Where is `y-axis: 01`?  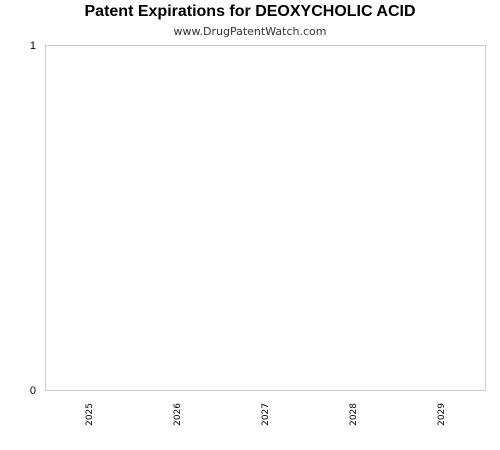
y-axis: 01 is located at coordinates (33, 218).